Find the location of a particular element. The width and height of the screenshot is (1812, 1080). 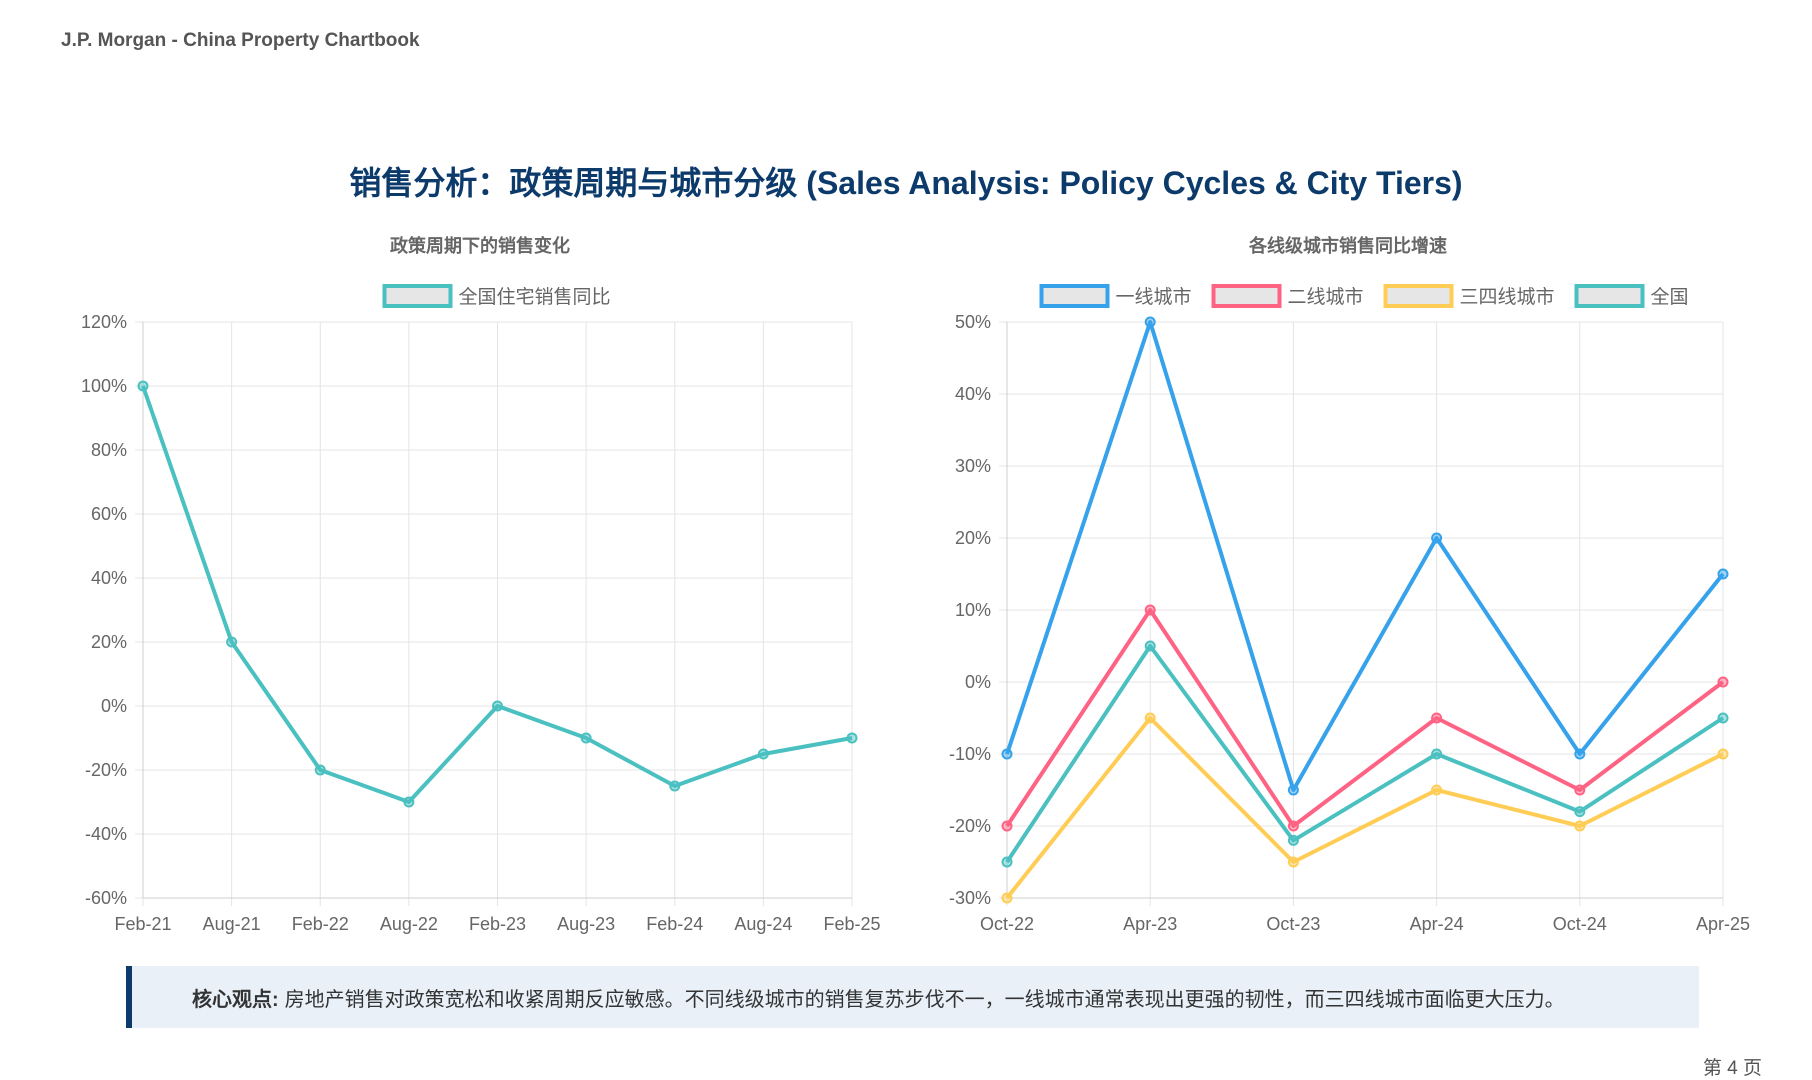

x-tick-label: Apr-25 is located at coordinates (1723, 924).